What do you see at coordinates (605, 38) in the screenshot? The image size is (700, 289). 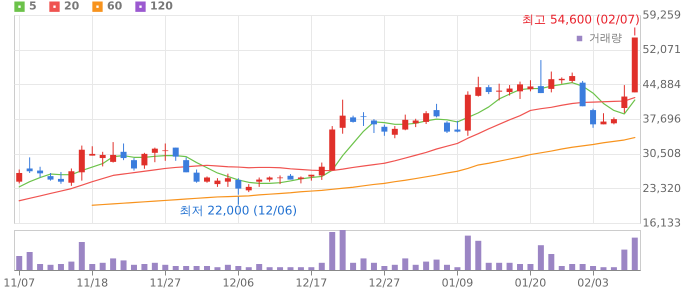 I see `text: 거래량` at bounding box center [605, 38].